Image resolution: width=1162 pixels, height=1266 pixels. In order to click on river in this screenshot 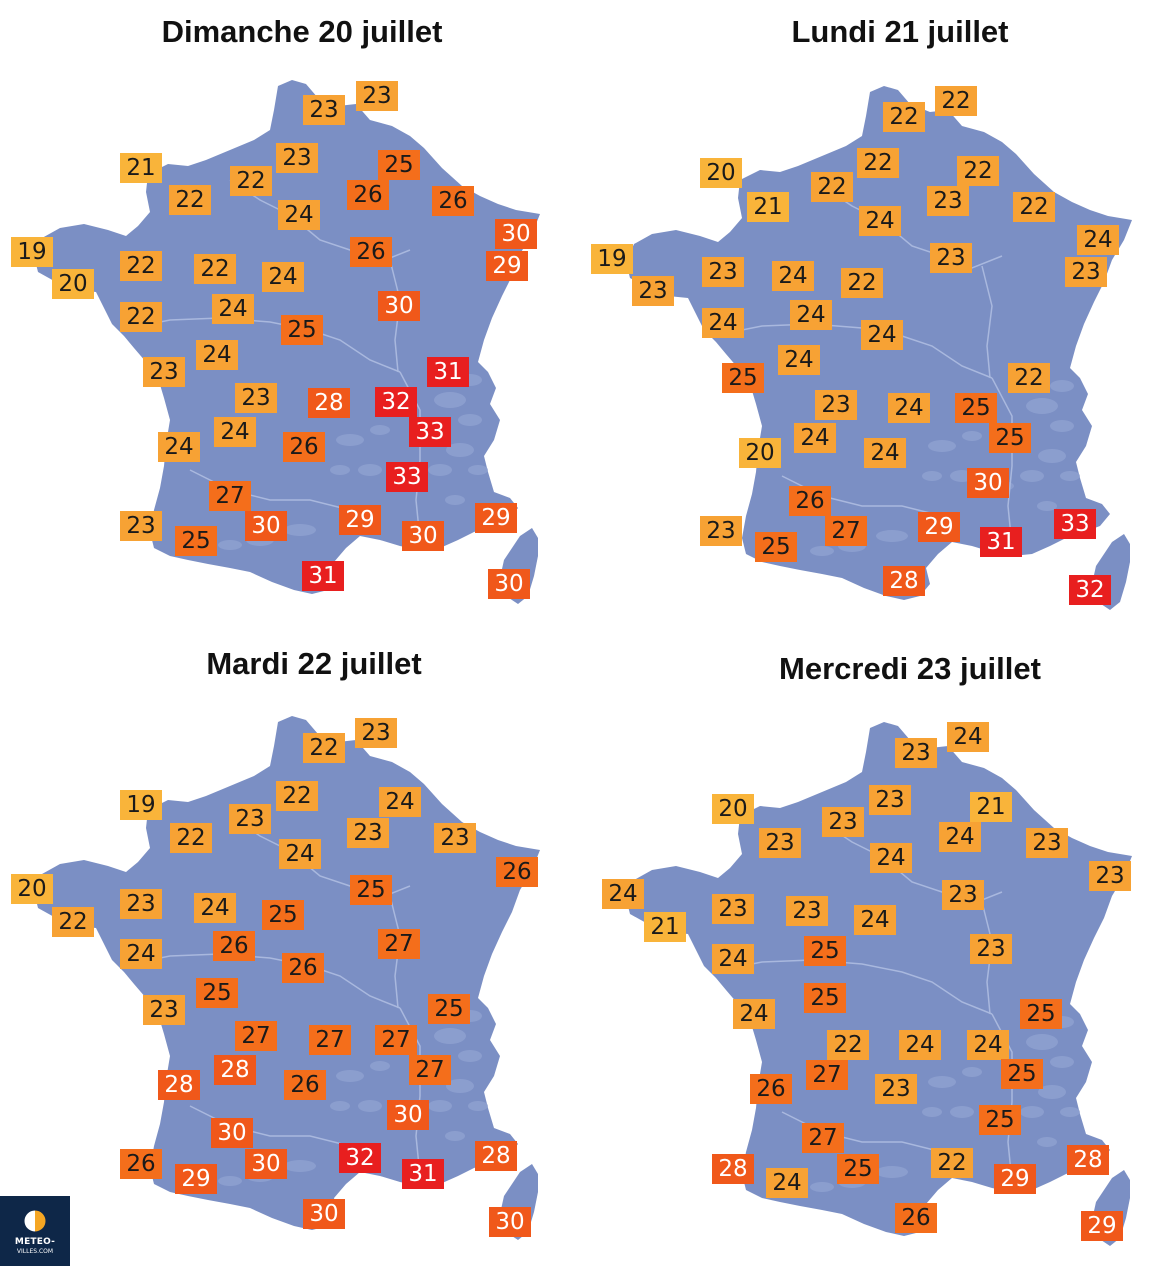, I will do `click(852, 987)`.